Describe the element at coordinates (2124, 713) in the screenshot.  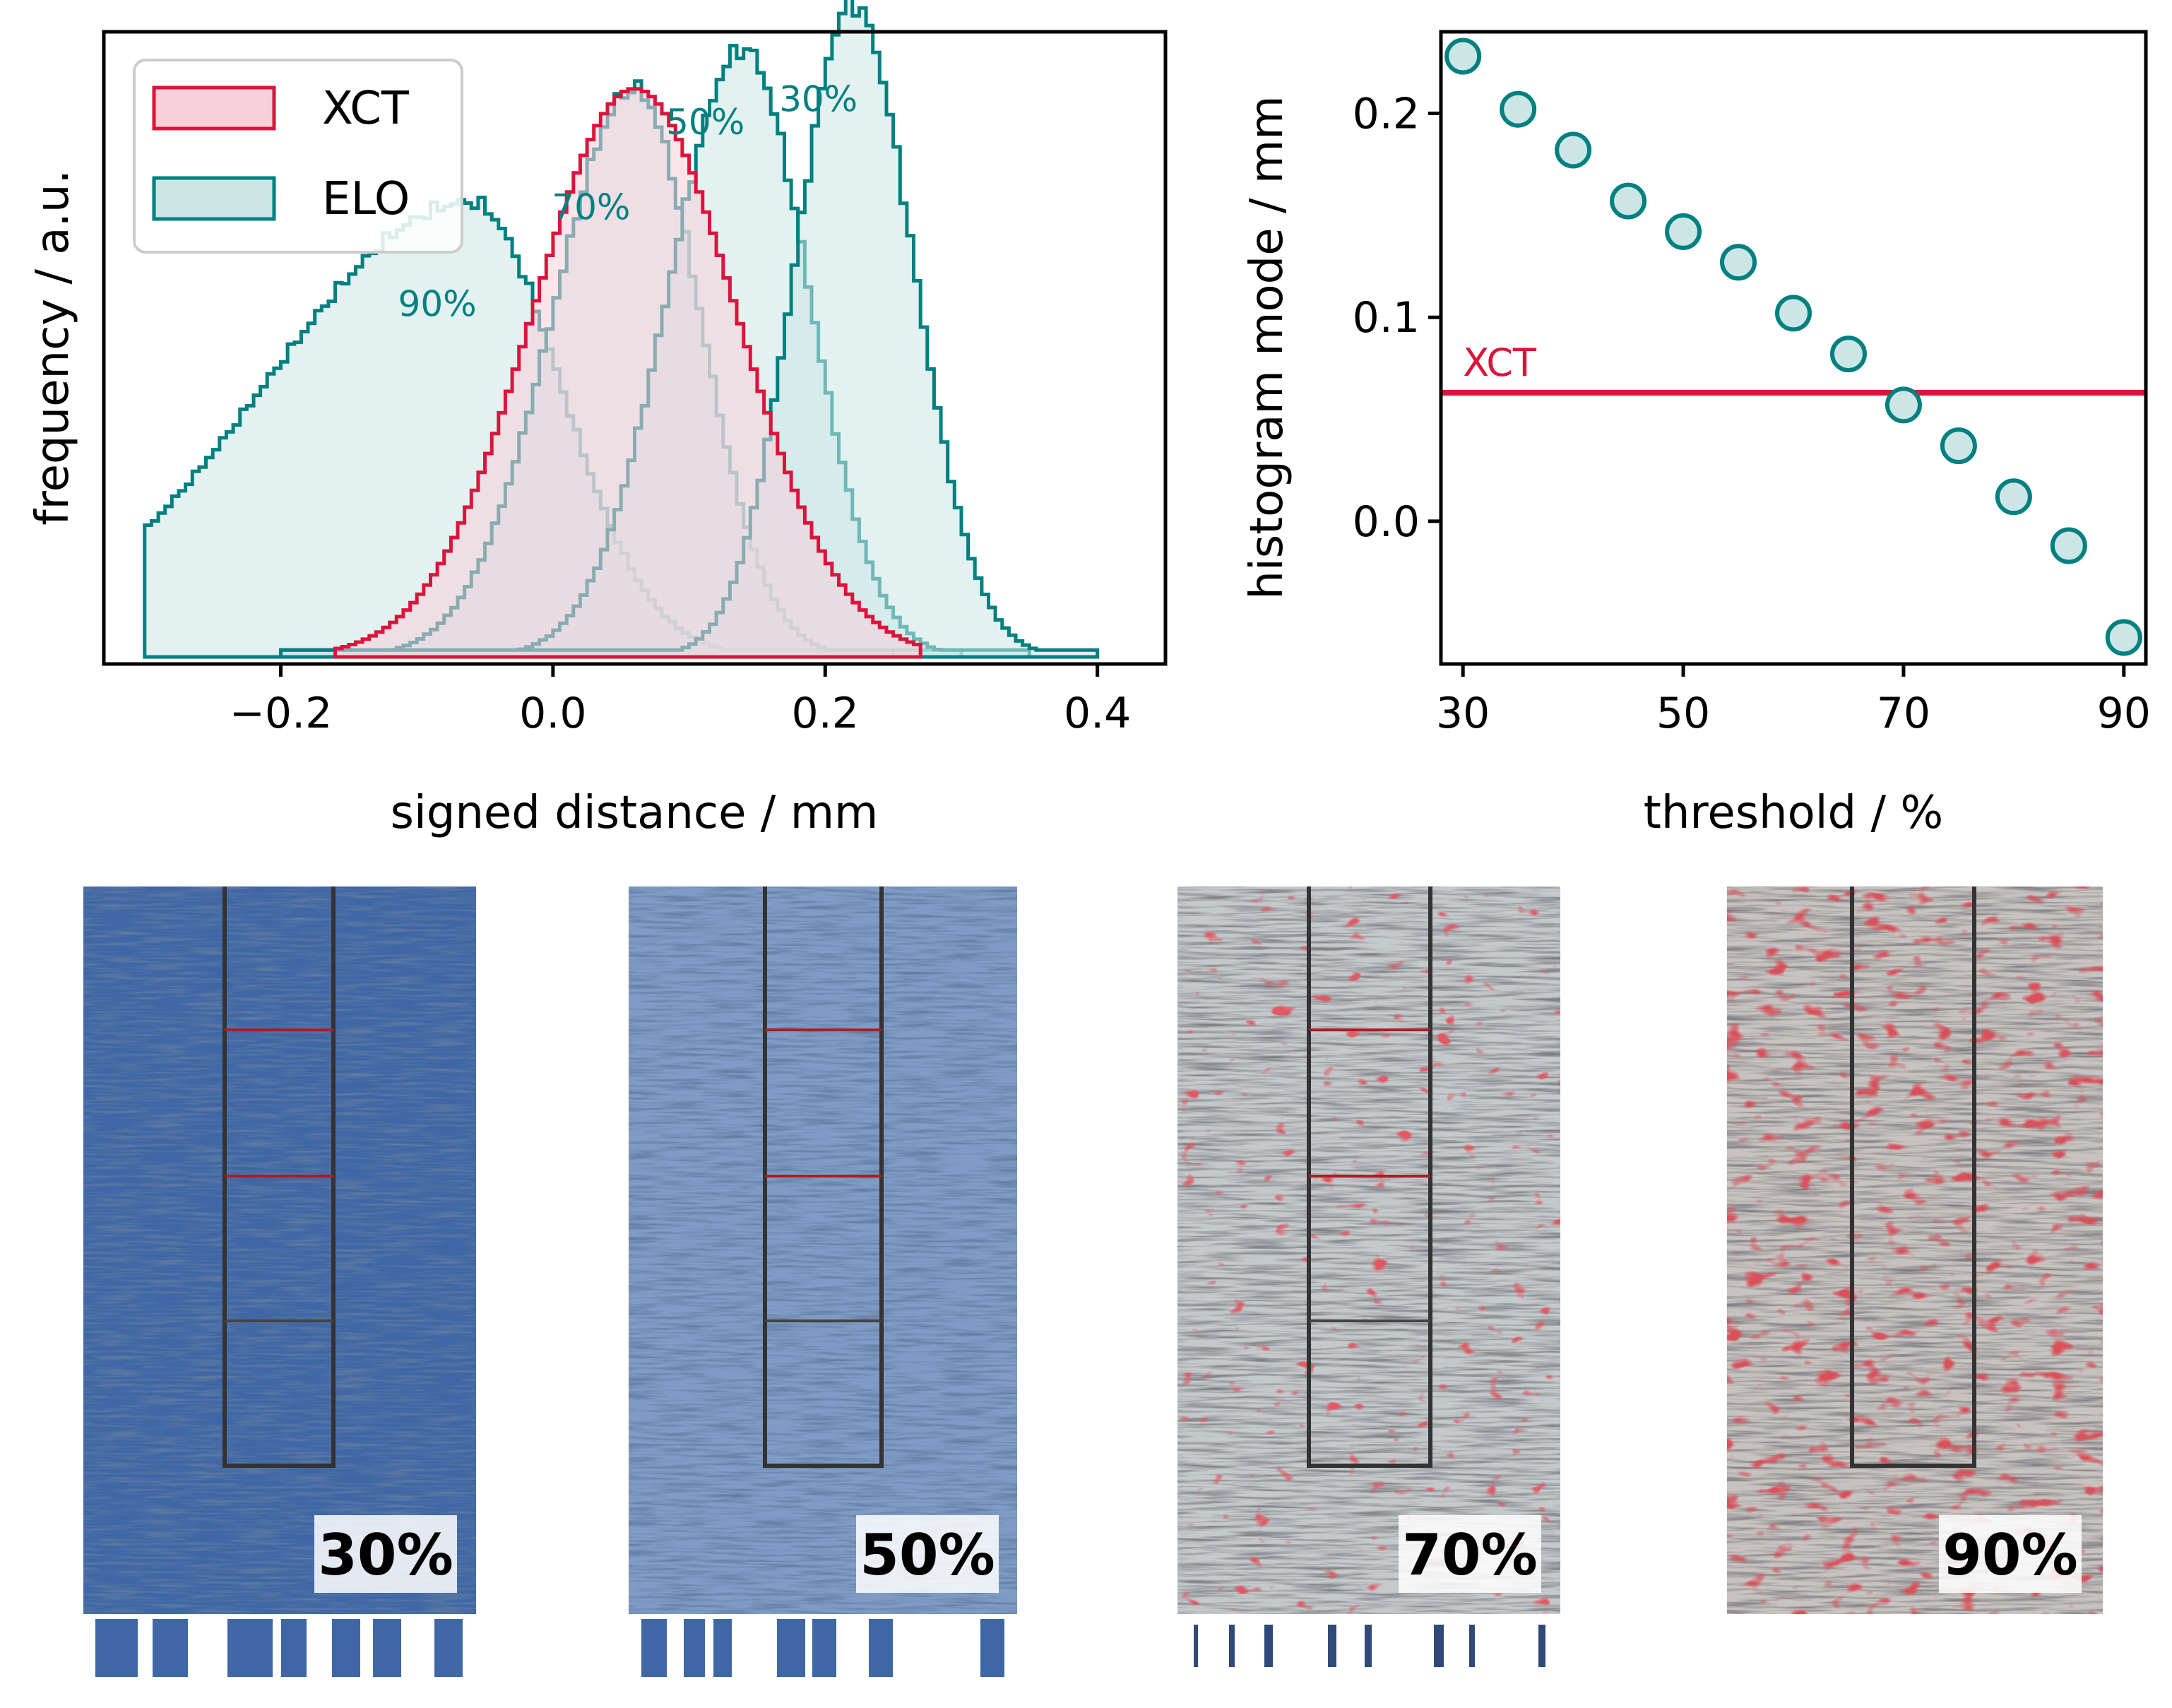
I see `scatter-x-tick-label: 90` at that location.